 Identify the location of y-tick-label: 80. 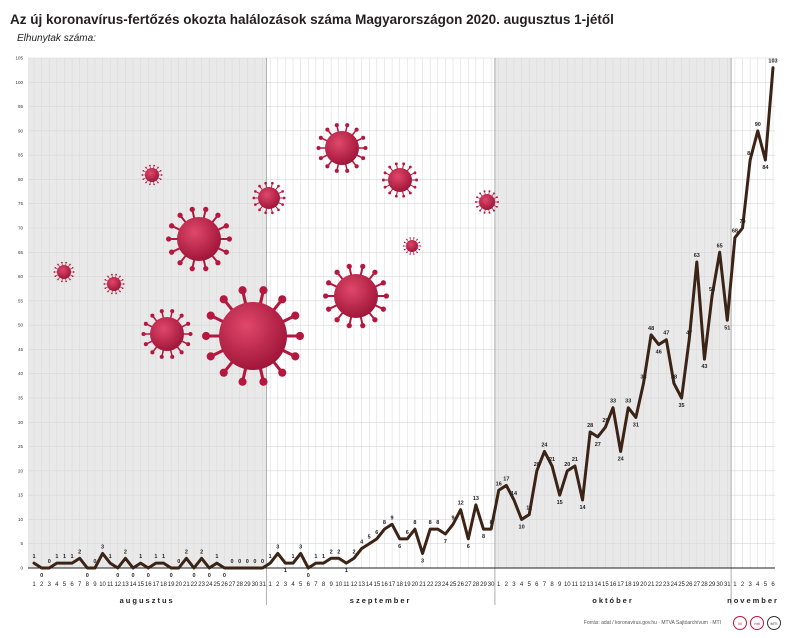
(21, 179).